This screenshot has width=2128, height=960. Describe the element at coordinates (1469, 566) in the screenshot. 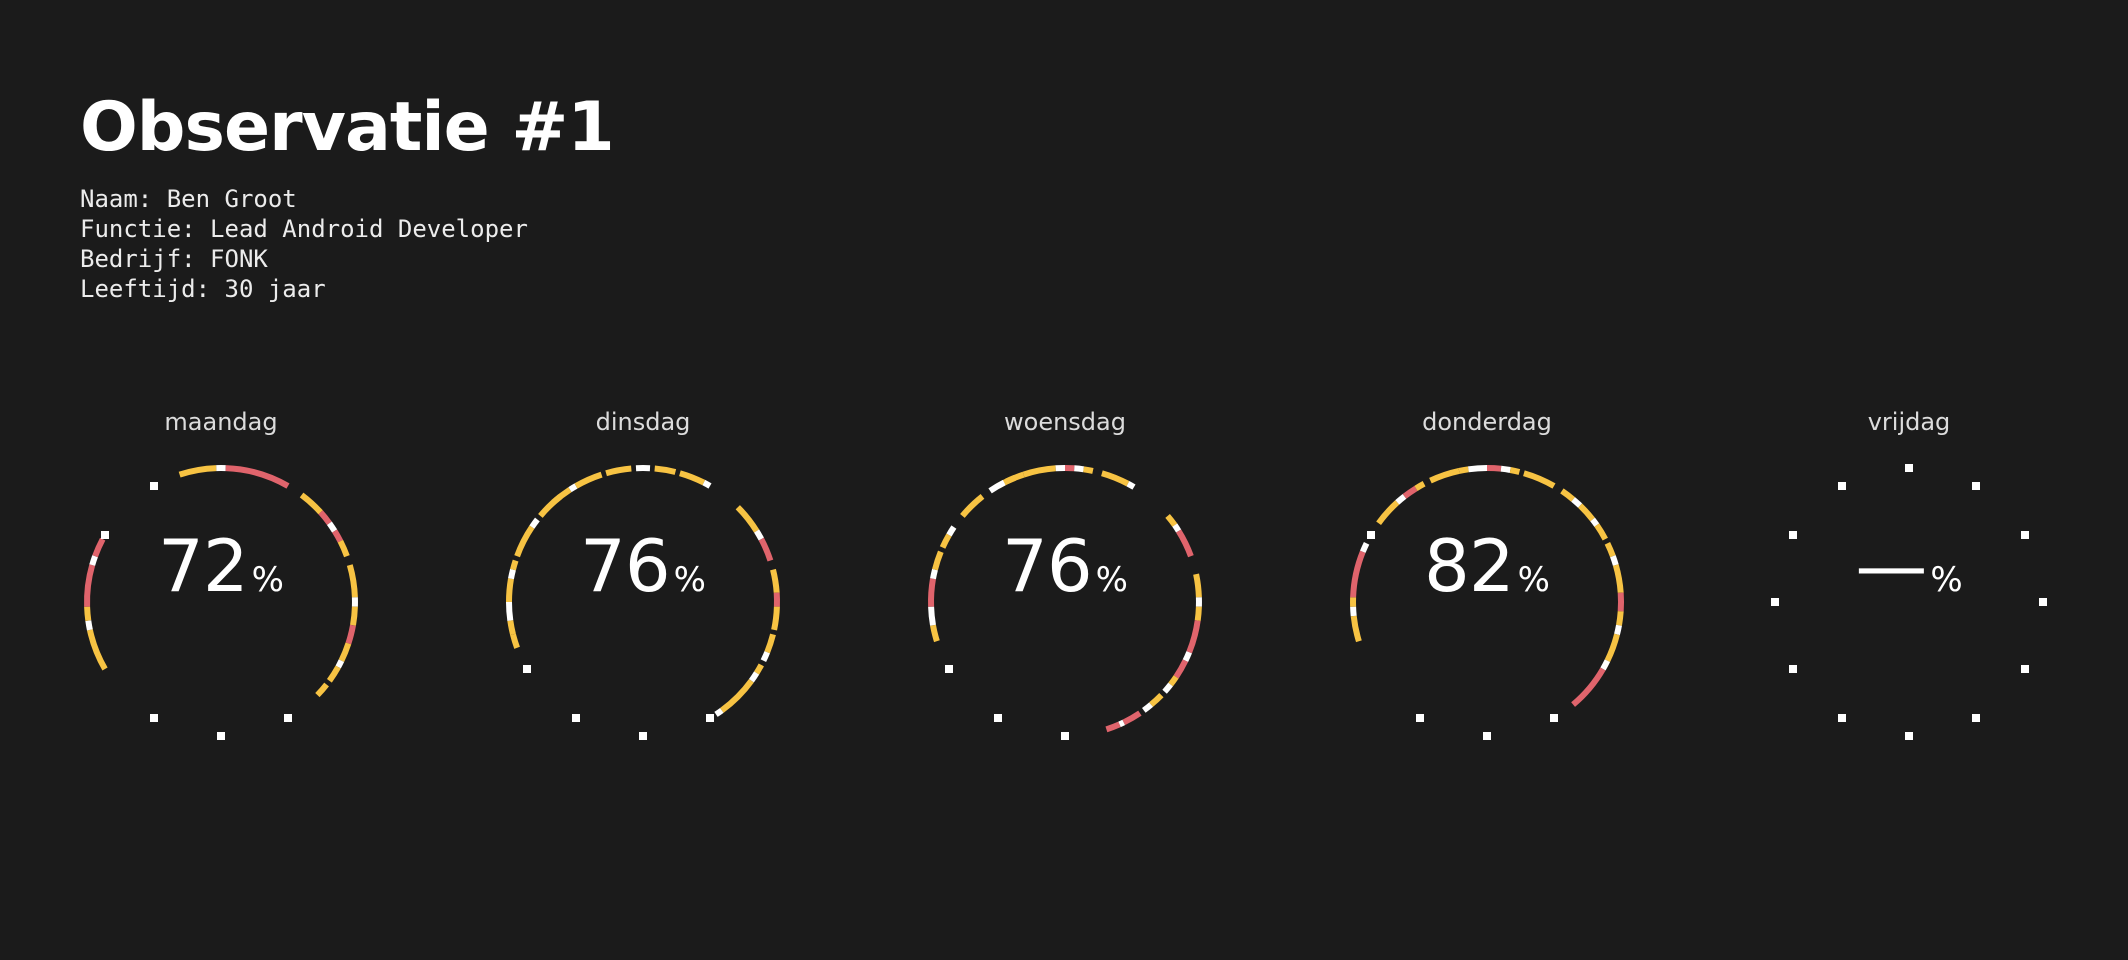

I see `score-value: 82` at that location.